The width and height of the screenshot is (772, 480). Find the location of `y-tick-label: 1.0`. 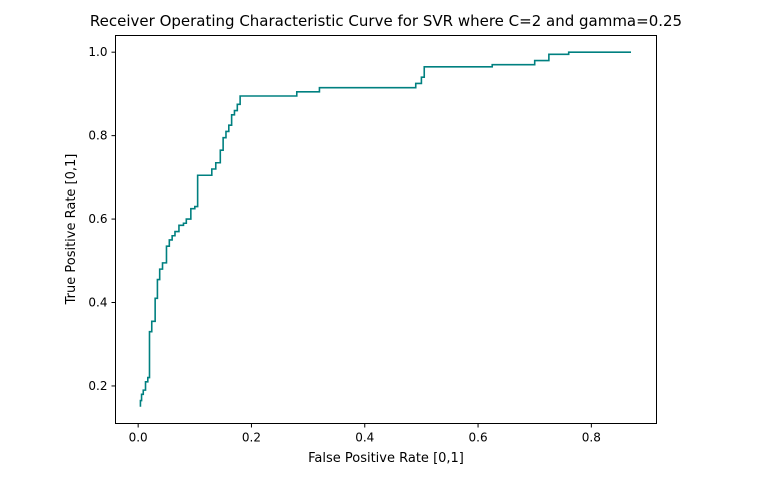

y-tick-label: 1.0 is located at coordinates (97, 52).